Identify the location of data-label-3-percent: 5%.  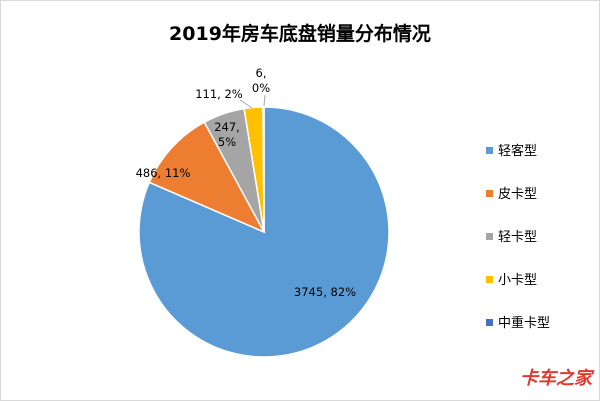
(227, 142).